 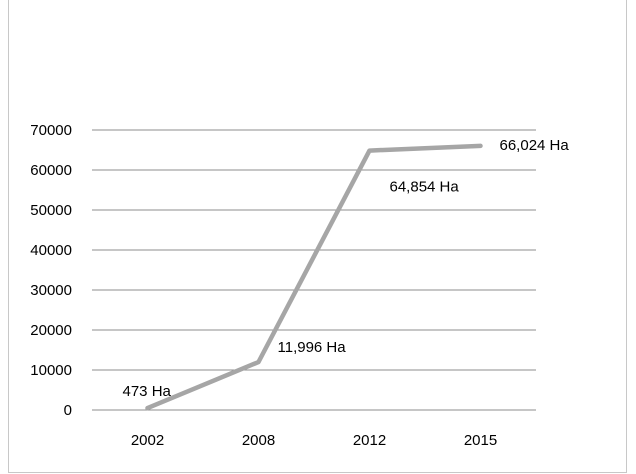 What do you see at coordinates (425, 187) in the screenshot?
I see `data-label: 64,854 Ha` at bounding box center [425, 187].